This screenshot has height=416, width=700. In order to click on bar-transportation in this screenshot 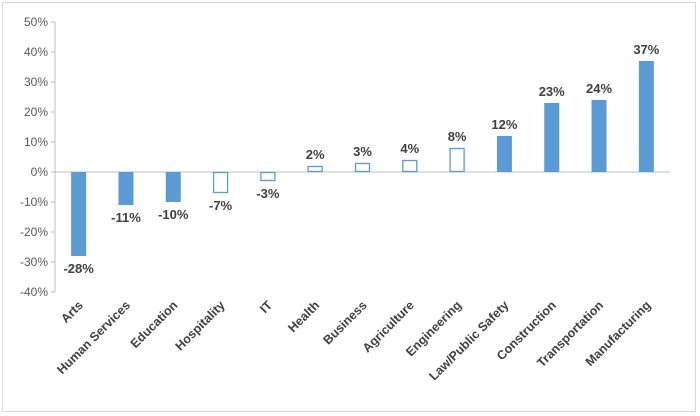, I will do `click(599, 136)`.